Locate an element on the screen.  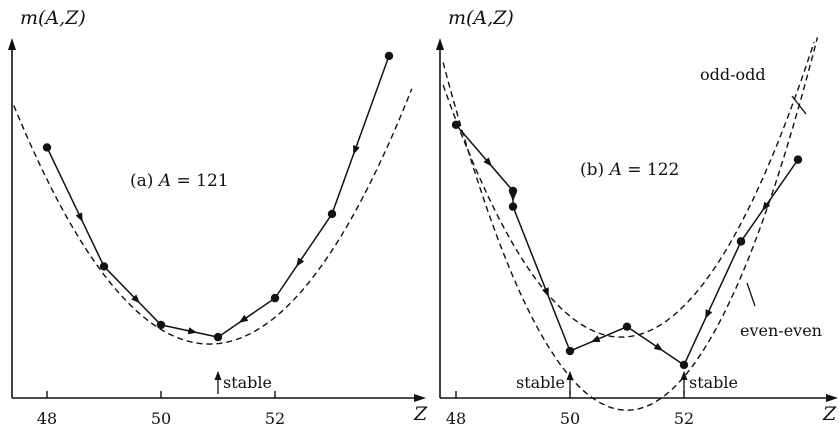
panel-b-x-axis-title: Z is located at coordinates (829, 414).